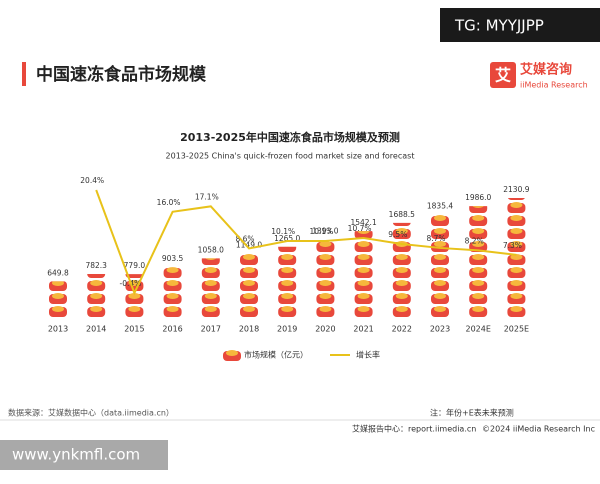 The image size is (600, 484). What do you see at coordinates (211, 329) in the screenshot?
I see `x-tick-label: 2017` at bounding box center [211, 329].